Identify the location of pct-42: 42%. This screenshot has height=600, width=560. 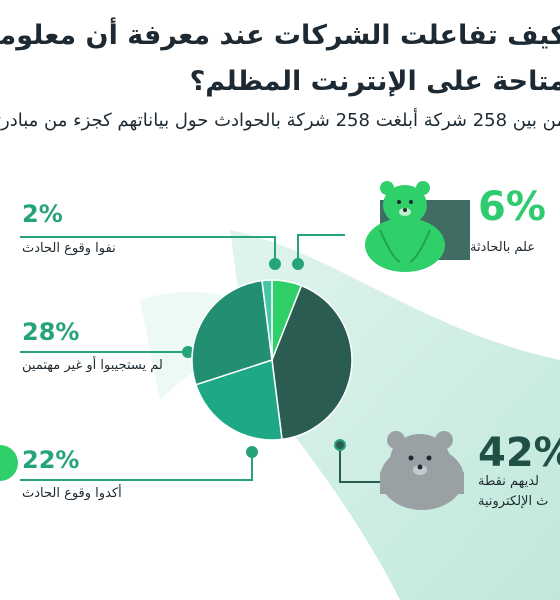
(519, 453).